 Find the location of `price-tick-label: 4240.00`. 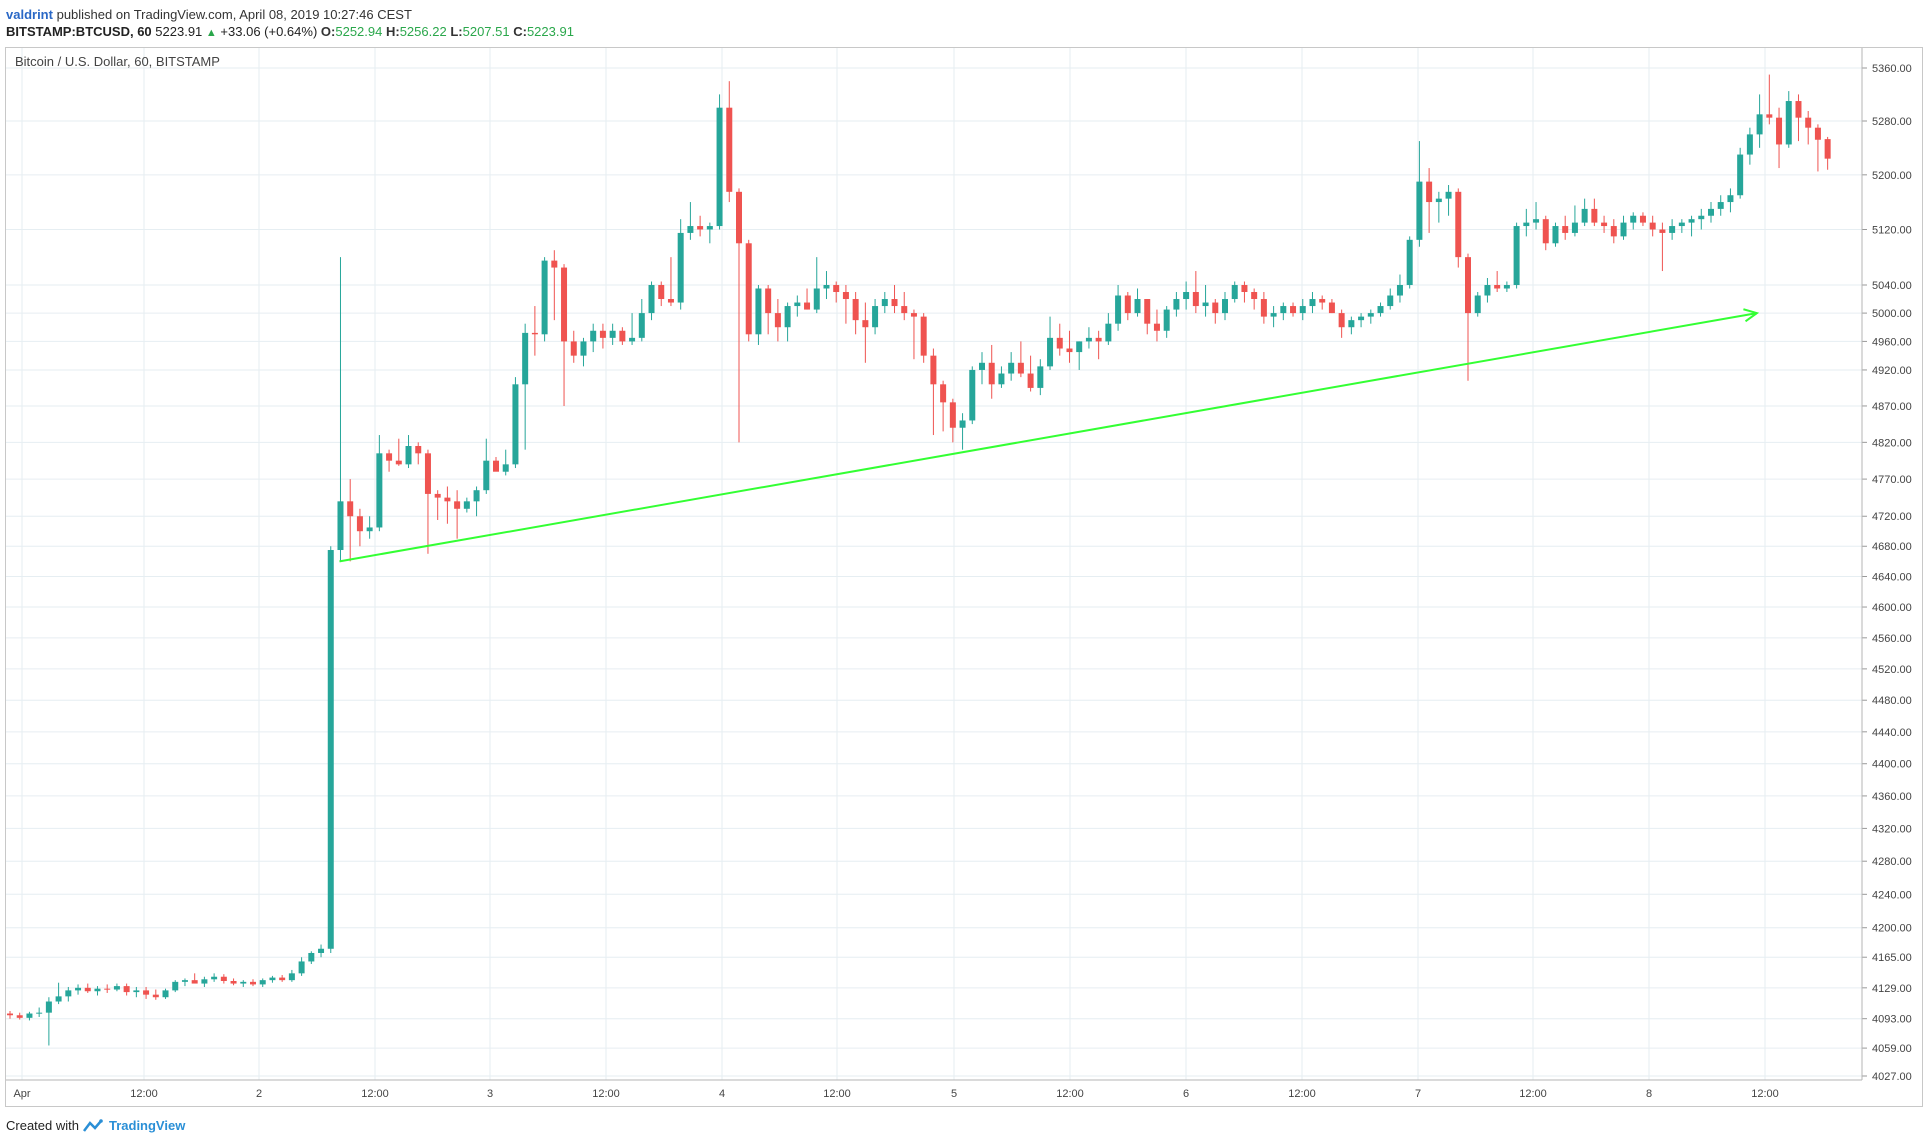

price-tick-label: 4240.00 is located at coordinates (1892, 895).